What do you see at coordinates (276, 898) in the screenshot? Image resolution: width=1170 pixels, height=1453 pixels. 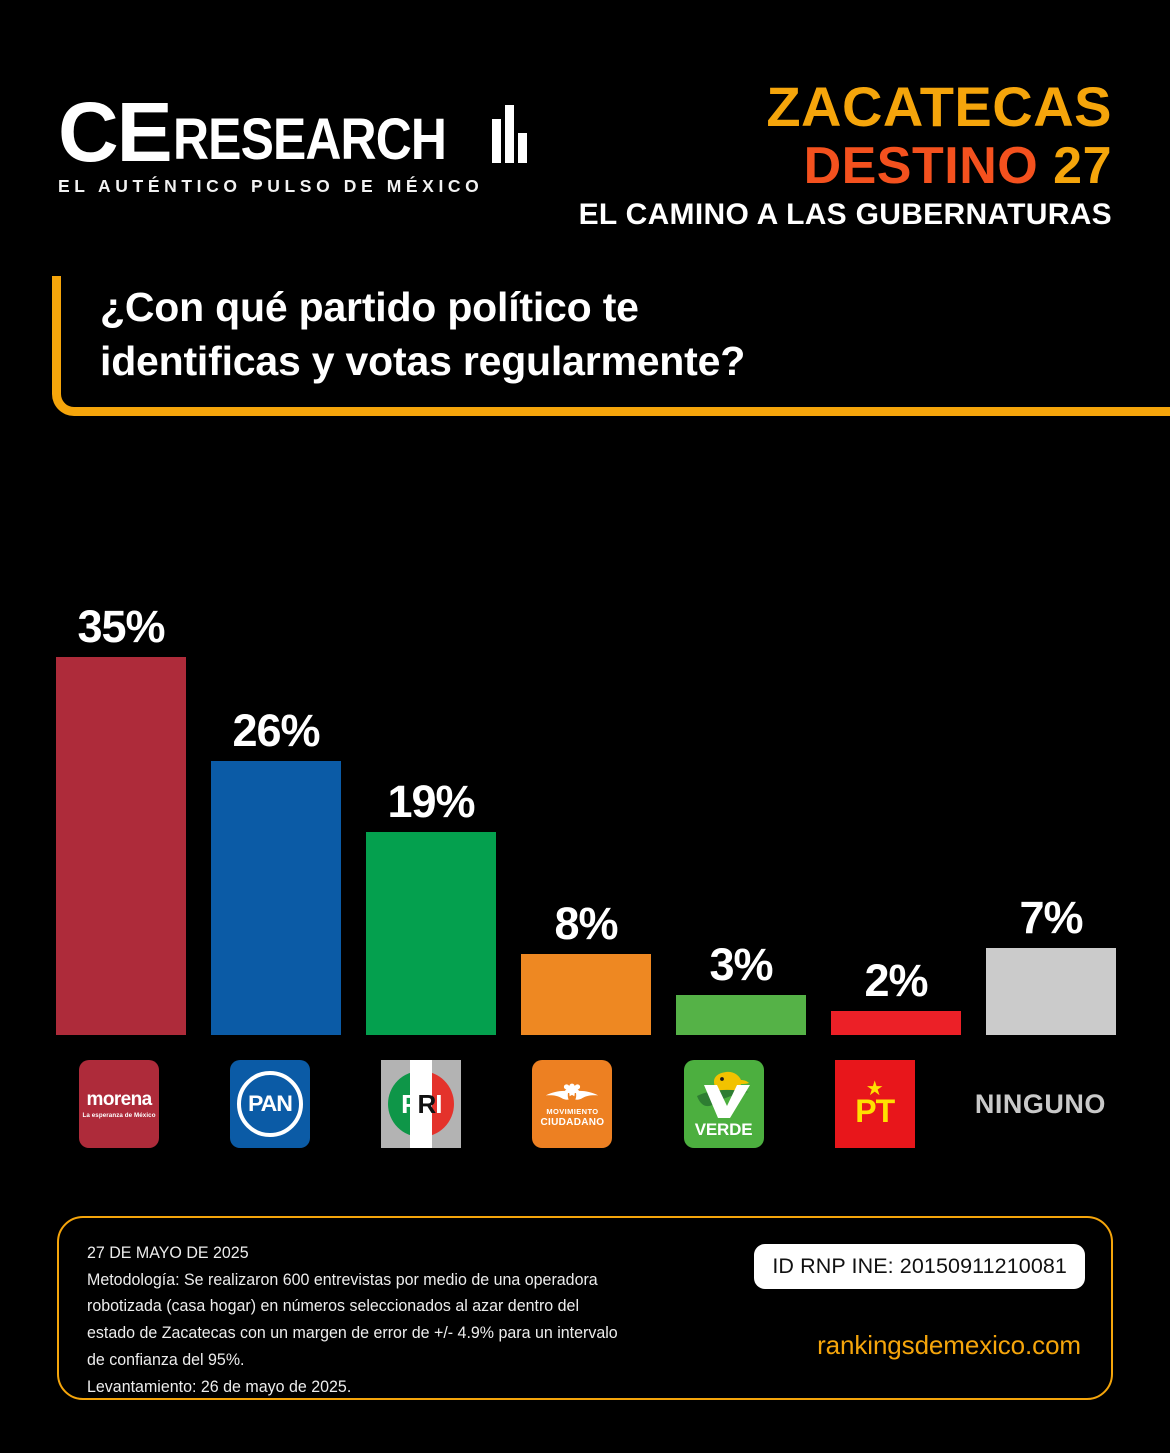 I see `bar-pan` at bounding box center [276, 898].